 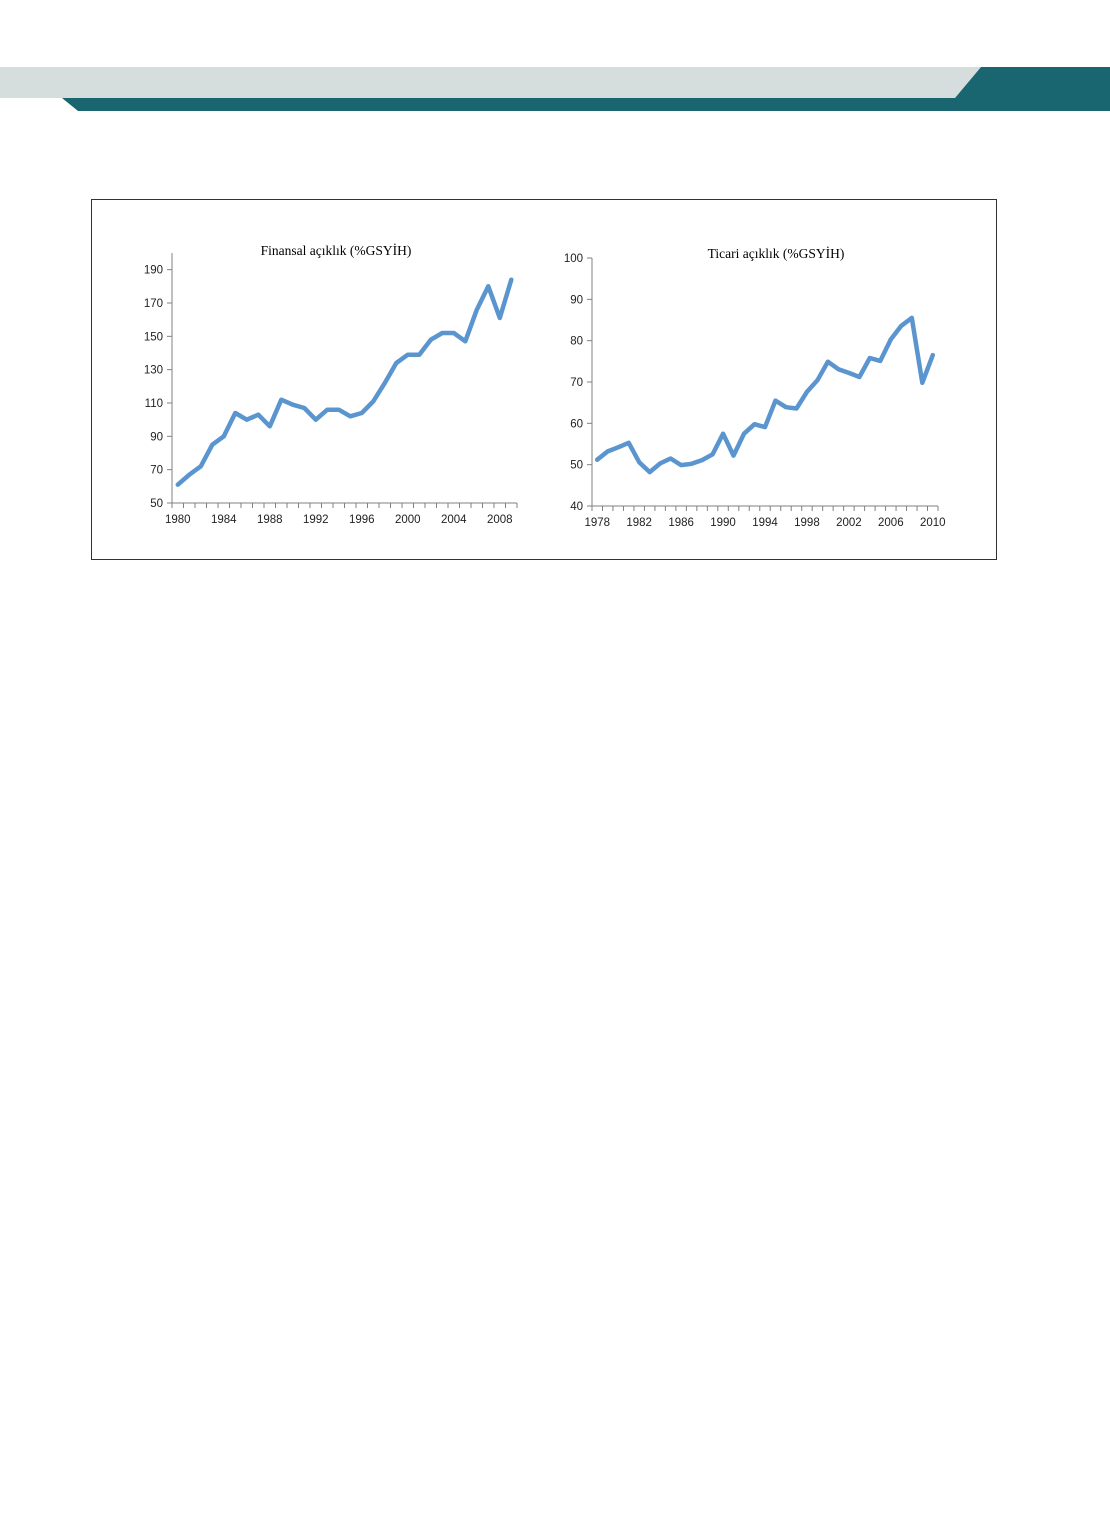 I want to click on y-tick-label: 60, so click(x=576, y=424).